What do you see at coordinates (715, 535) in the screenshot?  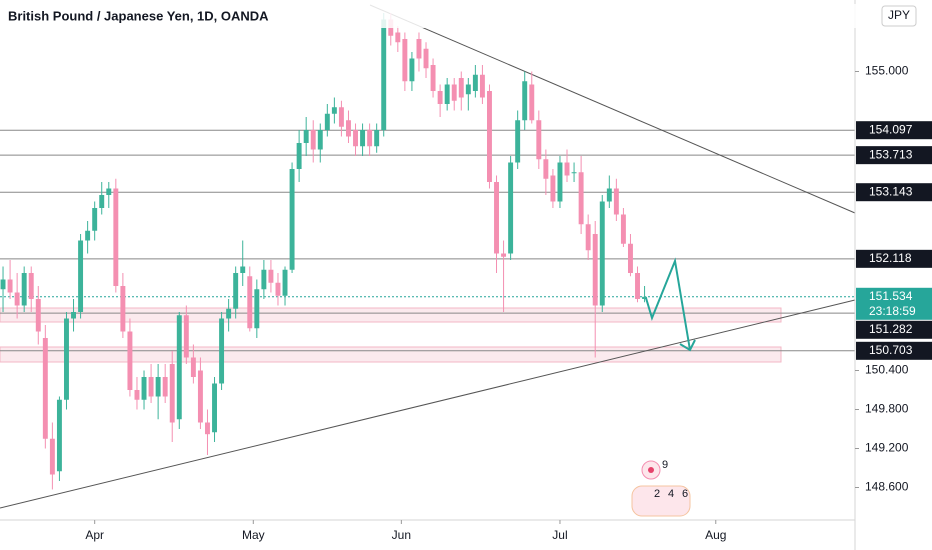 I see `x-tick-label: Aug` at bounding box center [715, 535].